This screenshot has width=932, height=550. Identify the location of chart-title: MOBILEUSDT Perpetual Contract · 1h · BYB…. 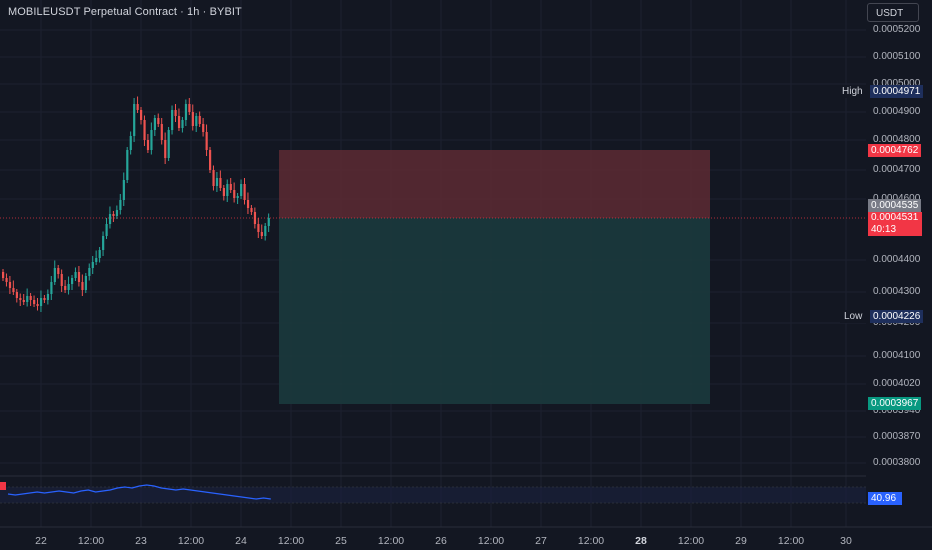
(125, 12).